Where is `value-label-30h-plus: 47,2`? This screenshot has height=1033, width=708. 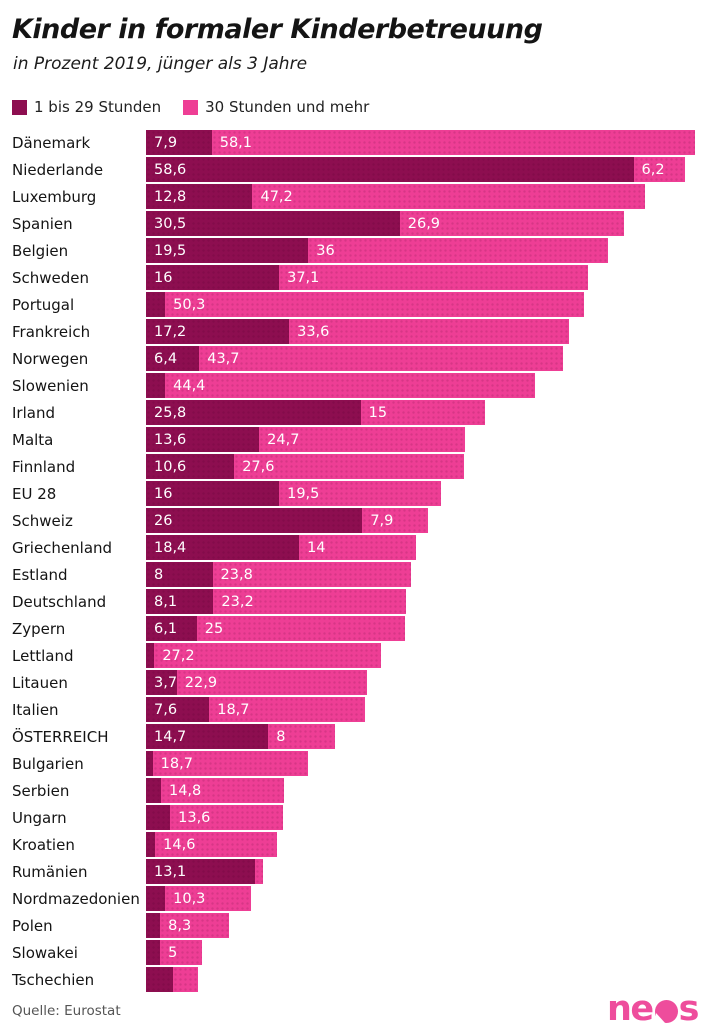 value-label-30h-plus: 47,2 is located at coordinates (276, 196).